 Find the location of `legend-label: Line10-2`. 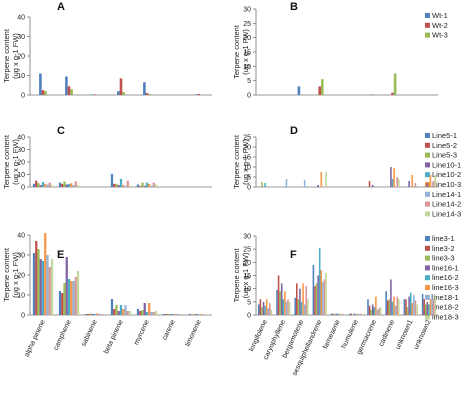

legend-label: Line10-2 is located at coordinates (446, 174).